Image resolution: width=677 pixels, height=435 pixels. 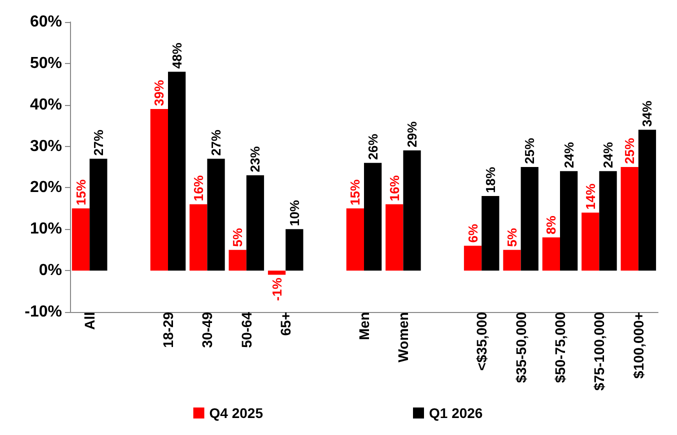 What do you see at coordinates (520, 347) in the screenshot?
I see `x-tick-label: $35-50,000` at bounding box center [520, 347].